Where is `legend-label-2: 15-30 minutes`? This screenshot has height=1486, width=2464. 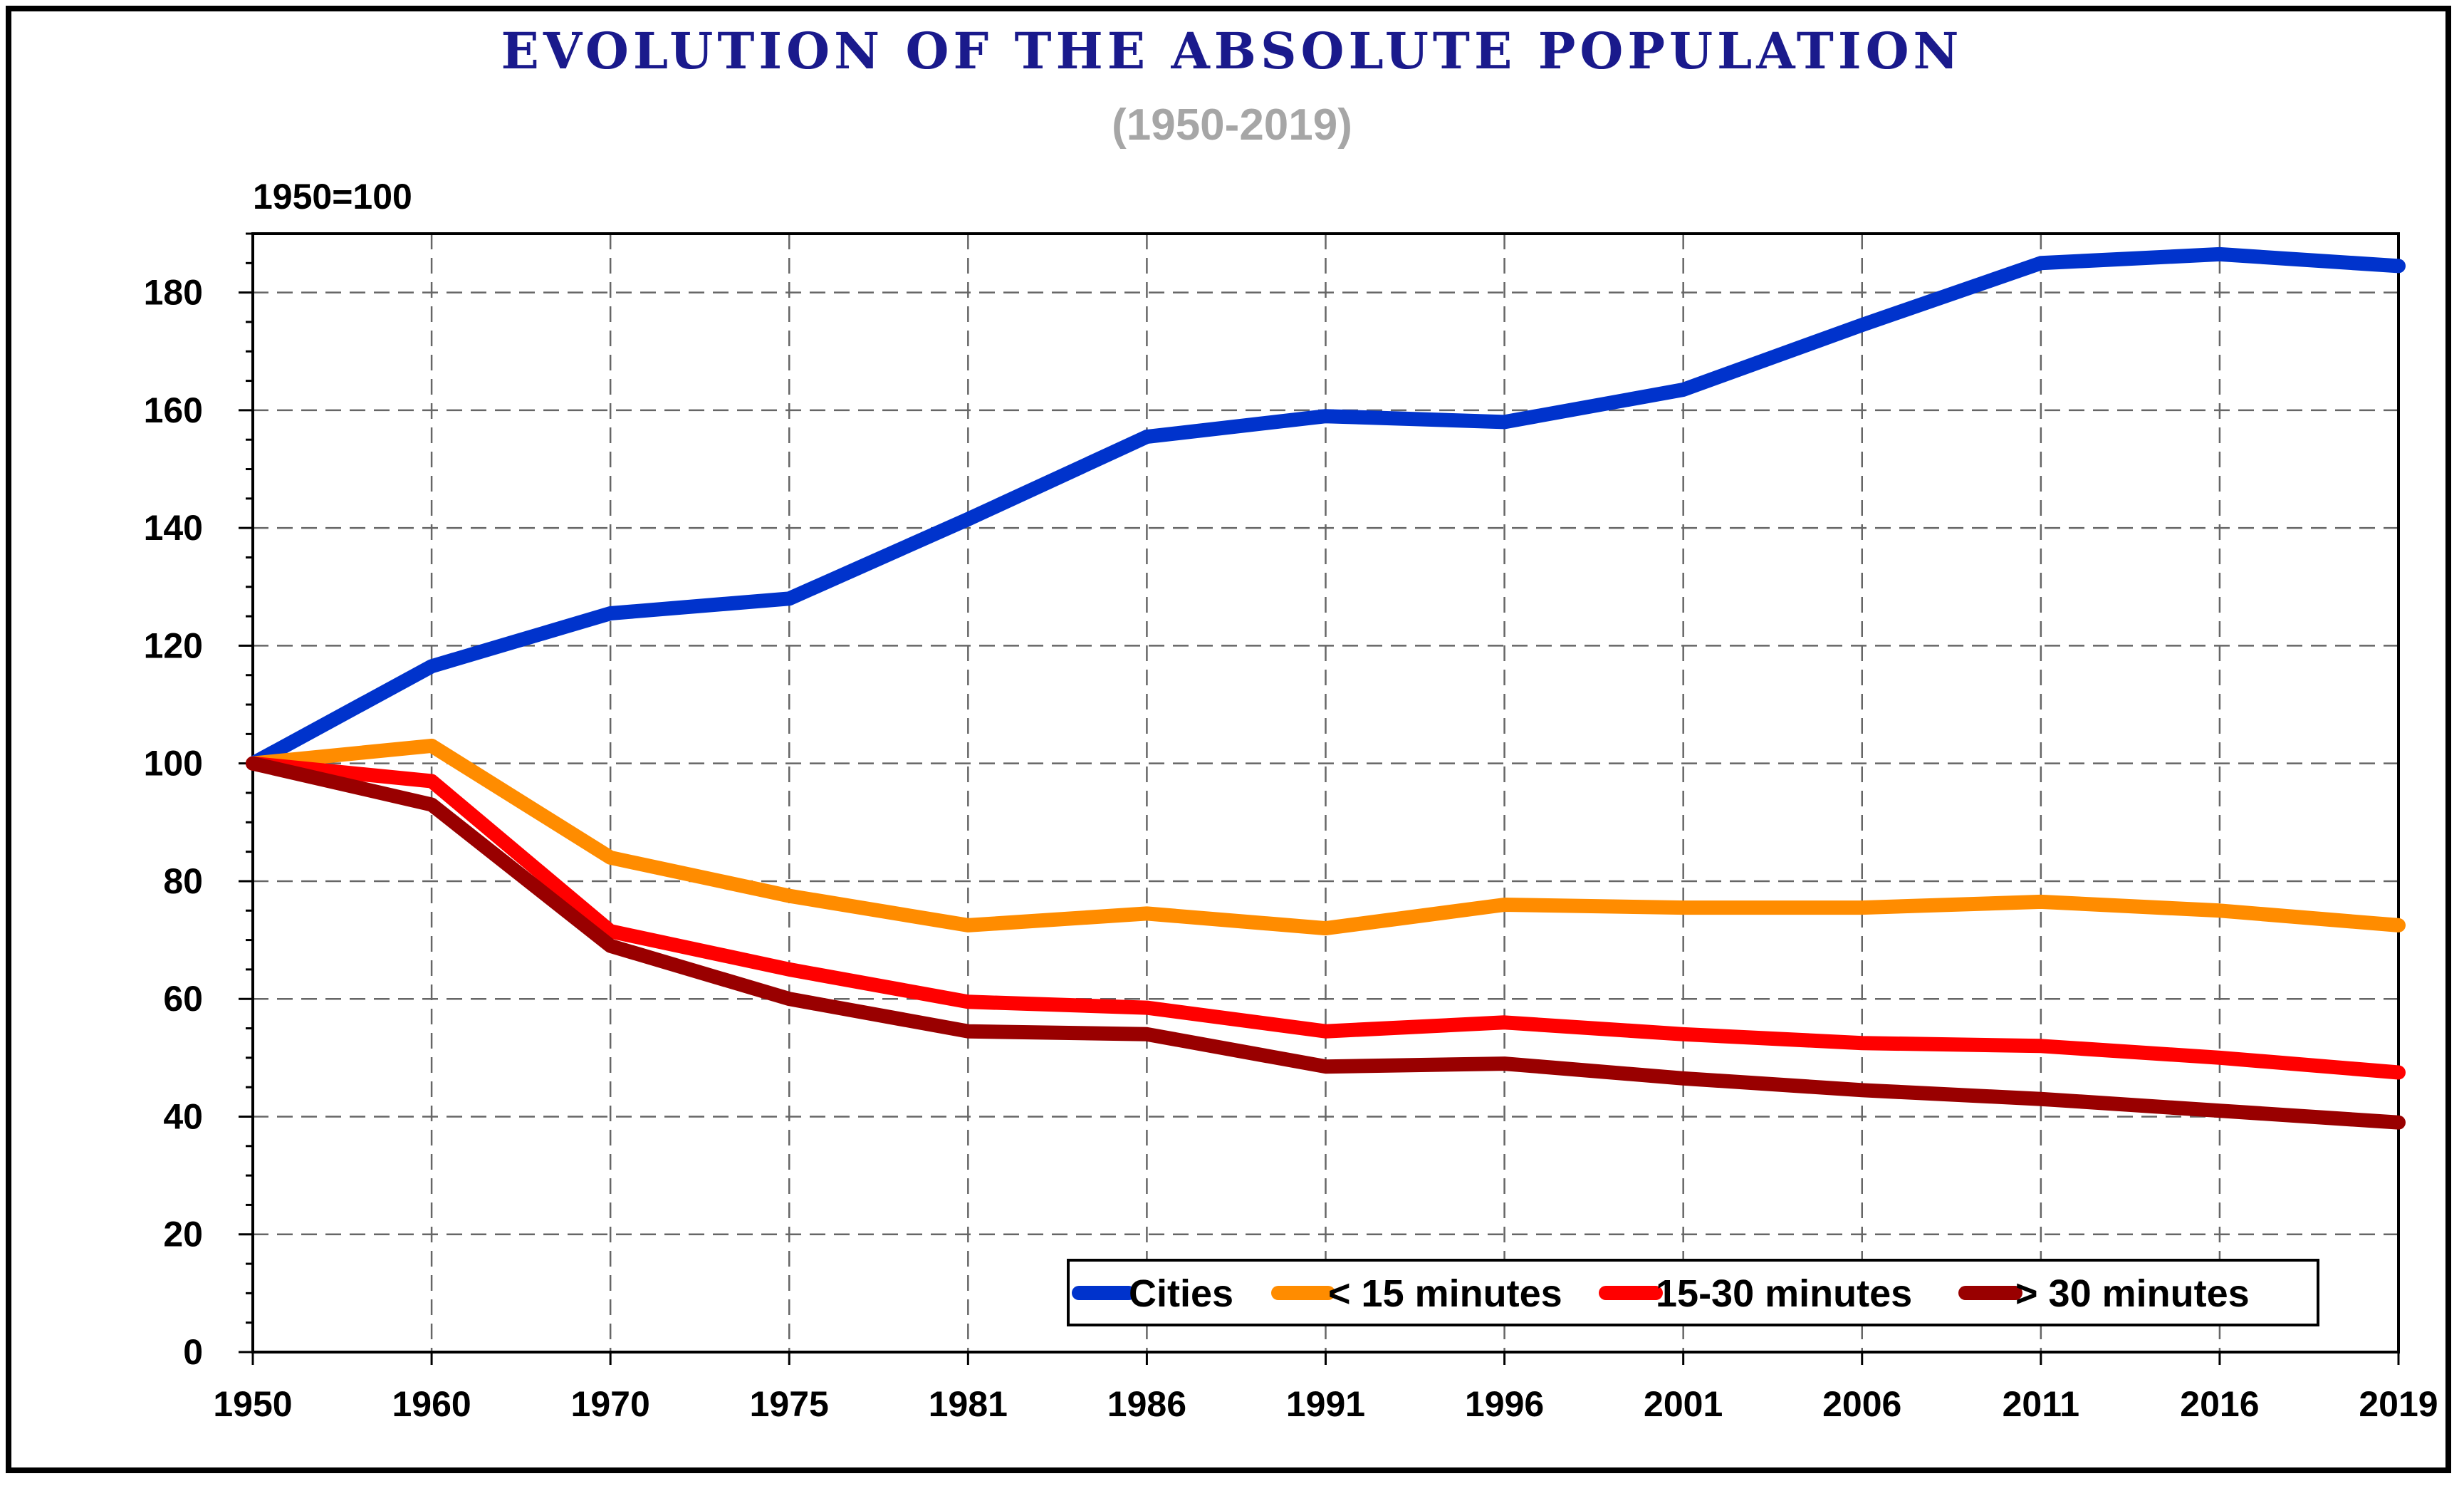
legend-label-2: 15-30 minutes is located at coordinates (1784, 1293).